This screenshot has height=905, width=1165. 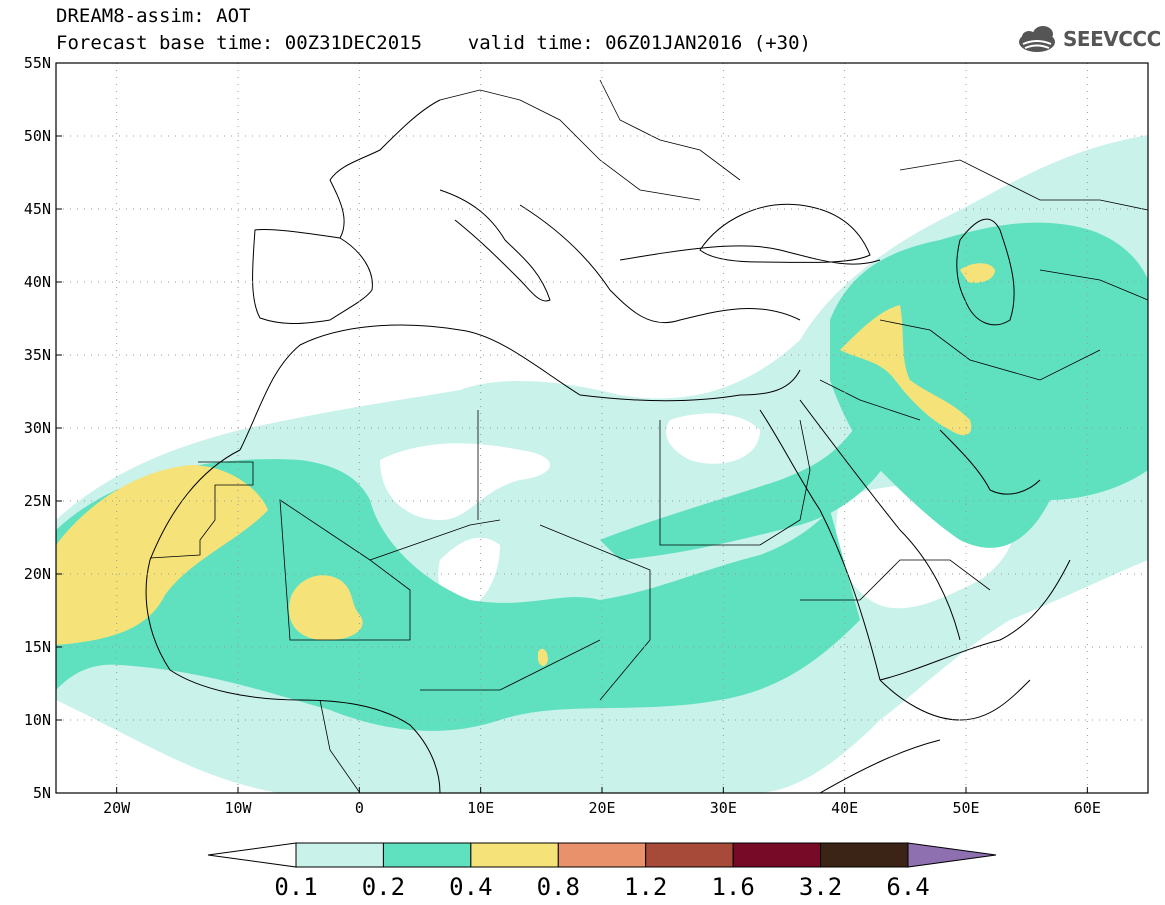 What do you see at coordinates (326, 608) in the screenshot?
I see `aot-contour-0.4-mali` at bounding box center [326, 608].